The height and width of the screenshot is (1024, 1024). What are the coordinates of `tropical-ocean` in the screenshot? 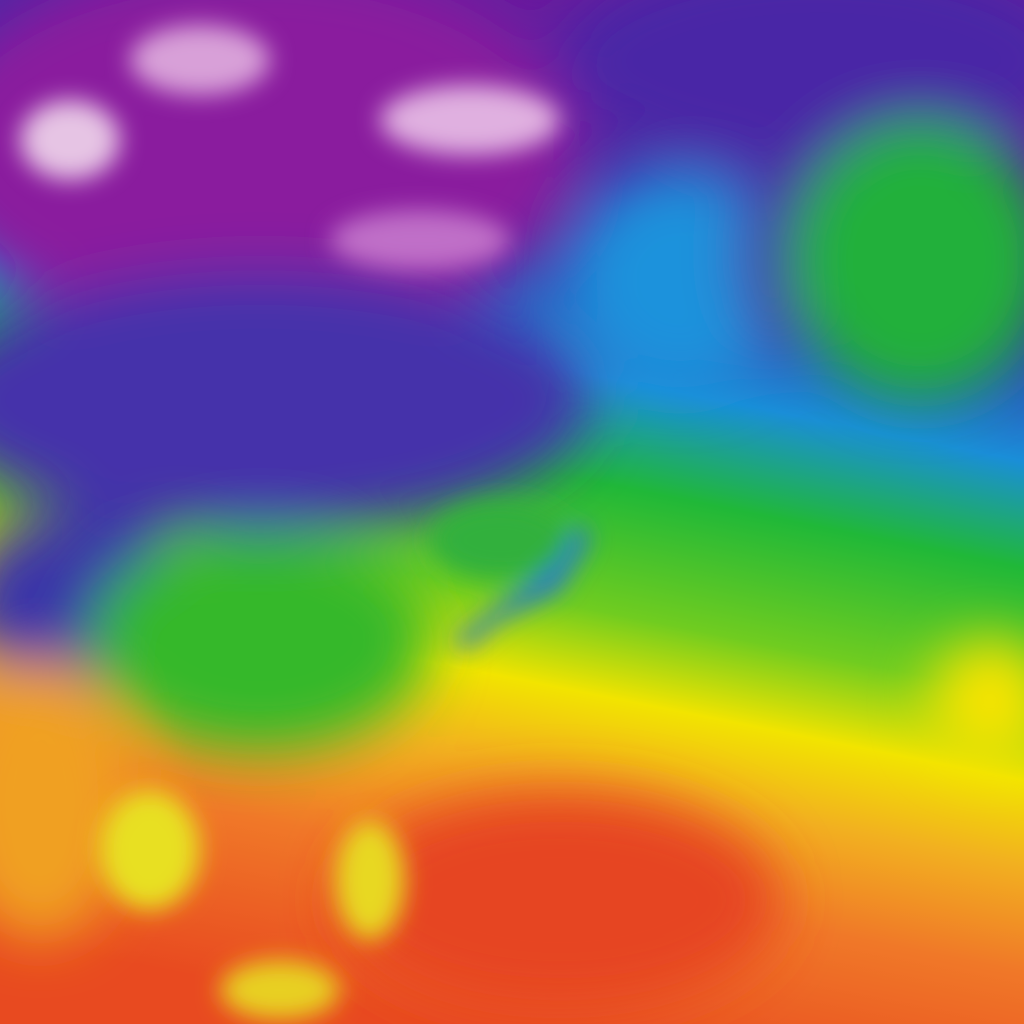 It's located at (560, 900).